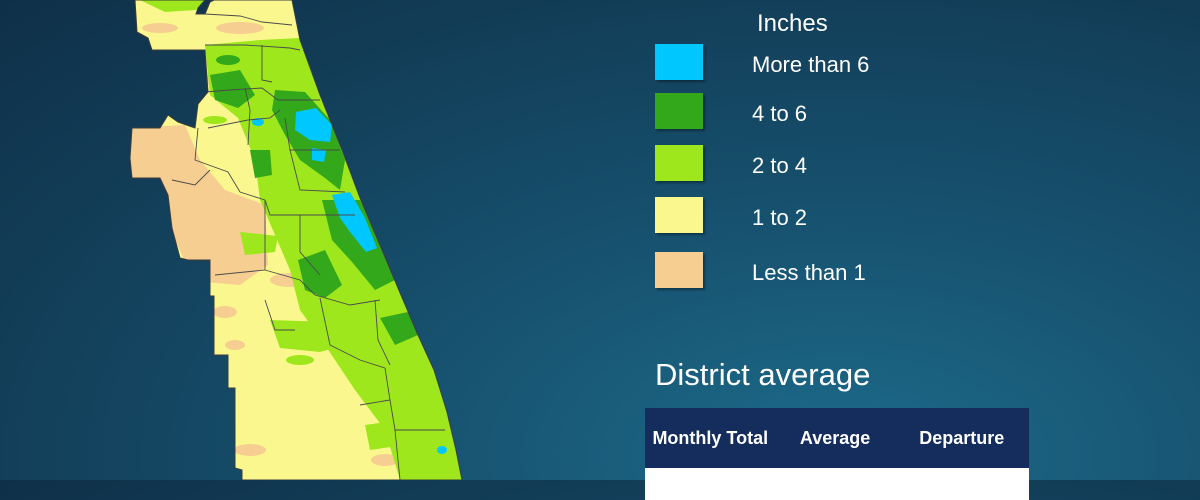 The height and width of the screenshot is (500, 1200). Describe the element at coordinates (811, 64) in the screenshot. I see `legend-label: More than 6` at that location.